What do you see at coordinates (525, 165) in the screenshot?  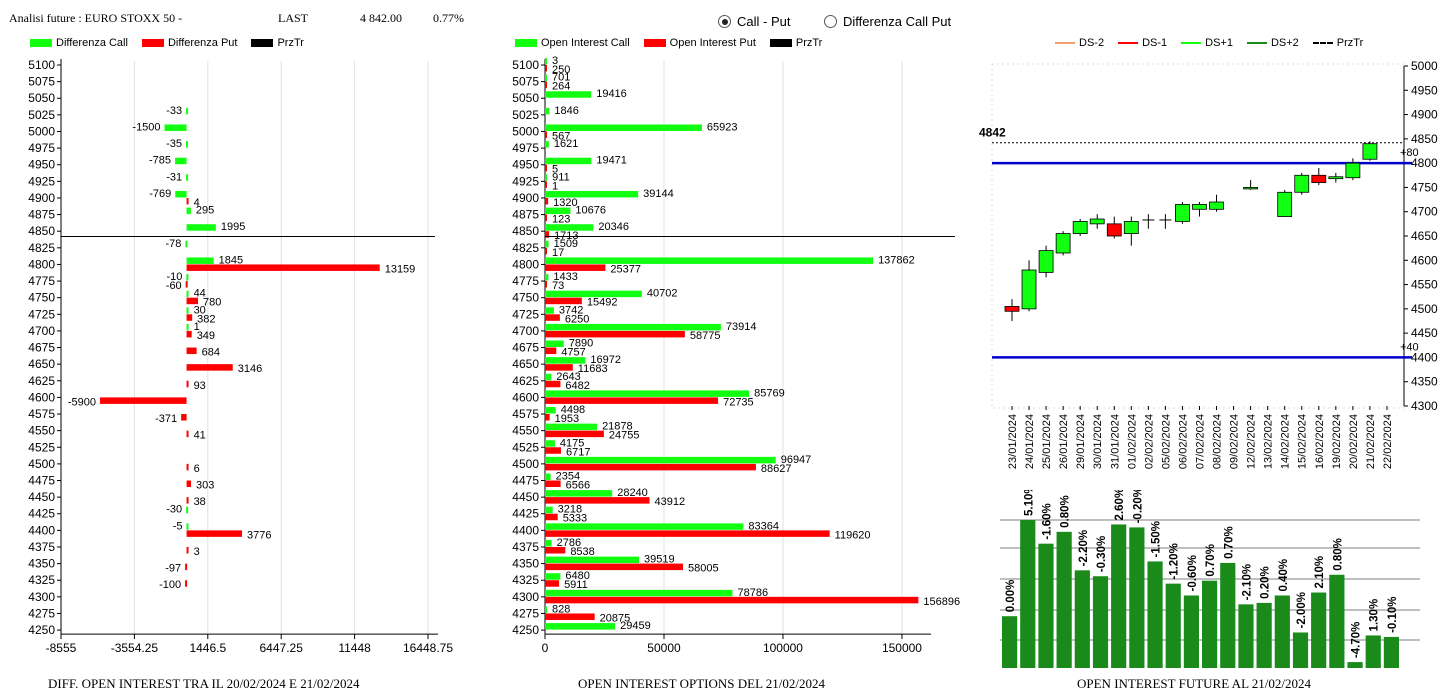 I see `y-tick-label: 4950` at bounding box center [525, 165].